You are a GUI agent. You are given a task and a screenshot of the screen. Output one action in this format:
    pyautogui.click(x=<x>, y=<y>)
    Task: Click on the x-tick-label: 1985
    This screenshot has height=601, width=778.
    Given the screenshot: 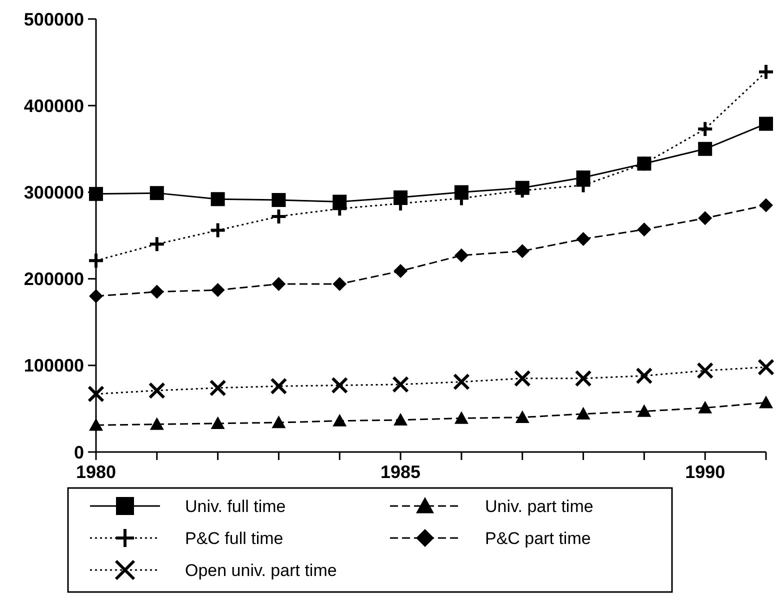 What is the action you would take?
    pyautogui.click(x=400, y=472)
    